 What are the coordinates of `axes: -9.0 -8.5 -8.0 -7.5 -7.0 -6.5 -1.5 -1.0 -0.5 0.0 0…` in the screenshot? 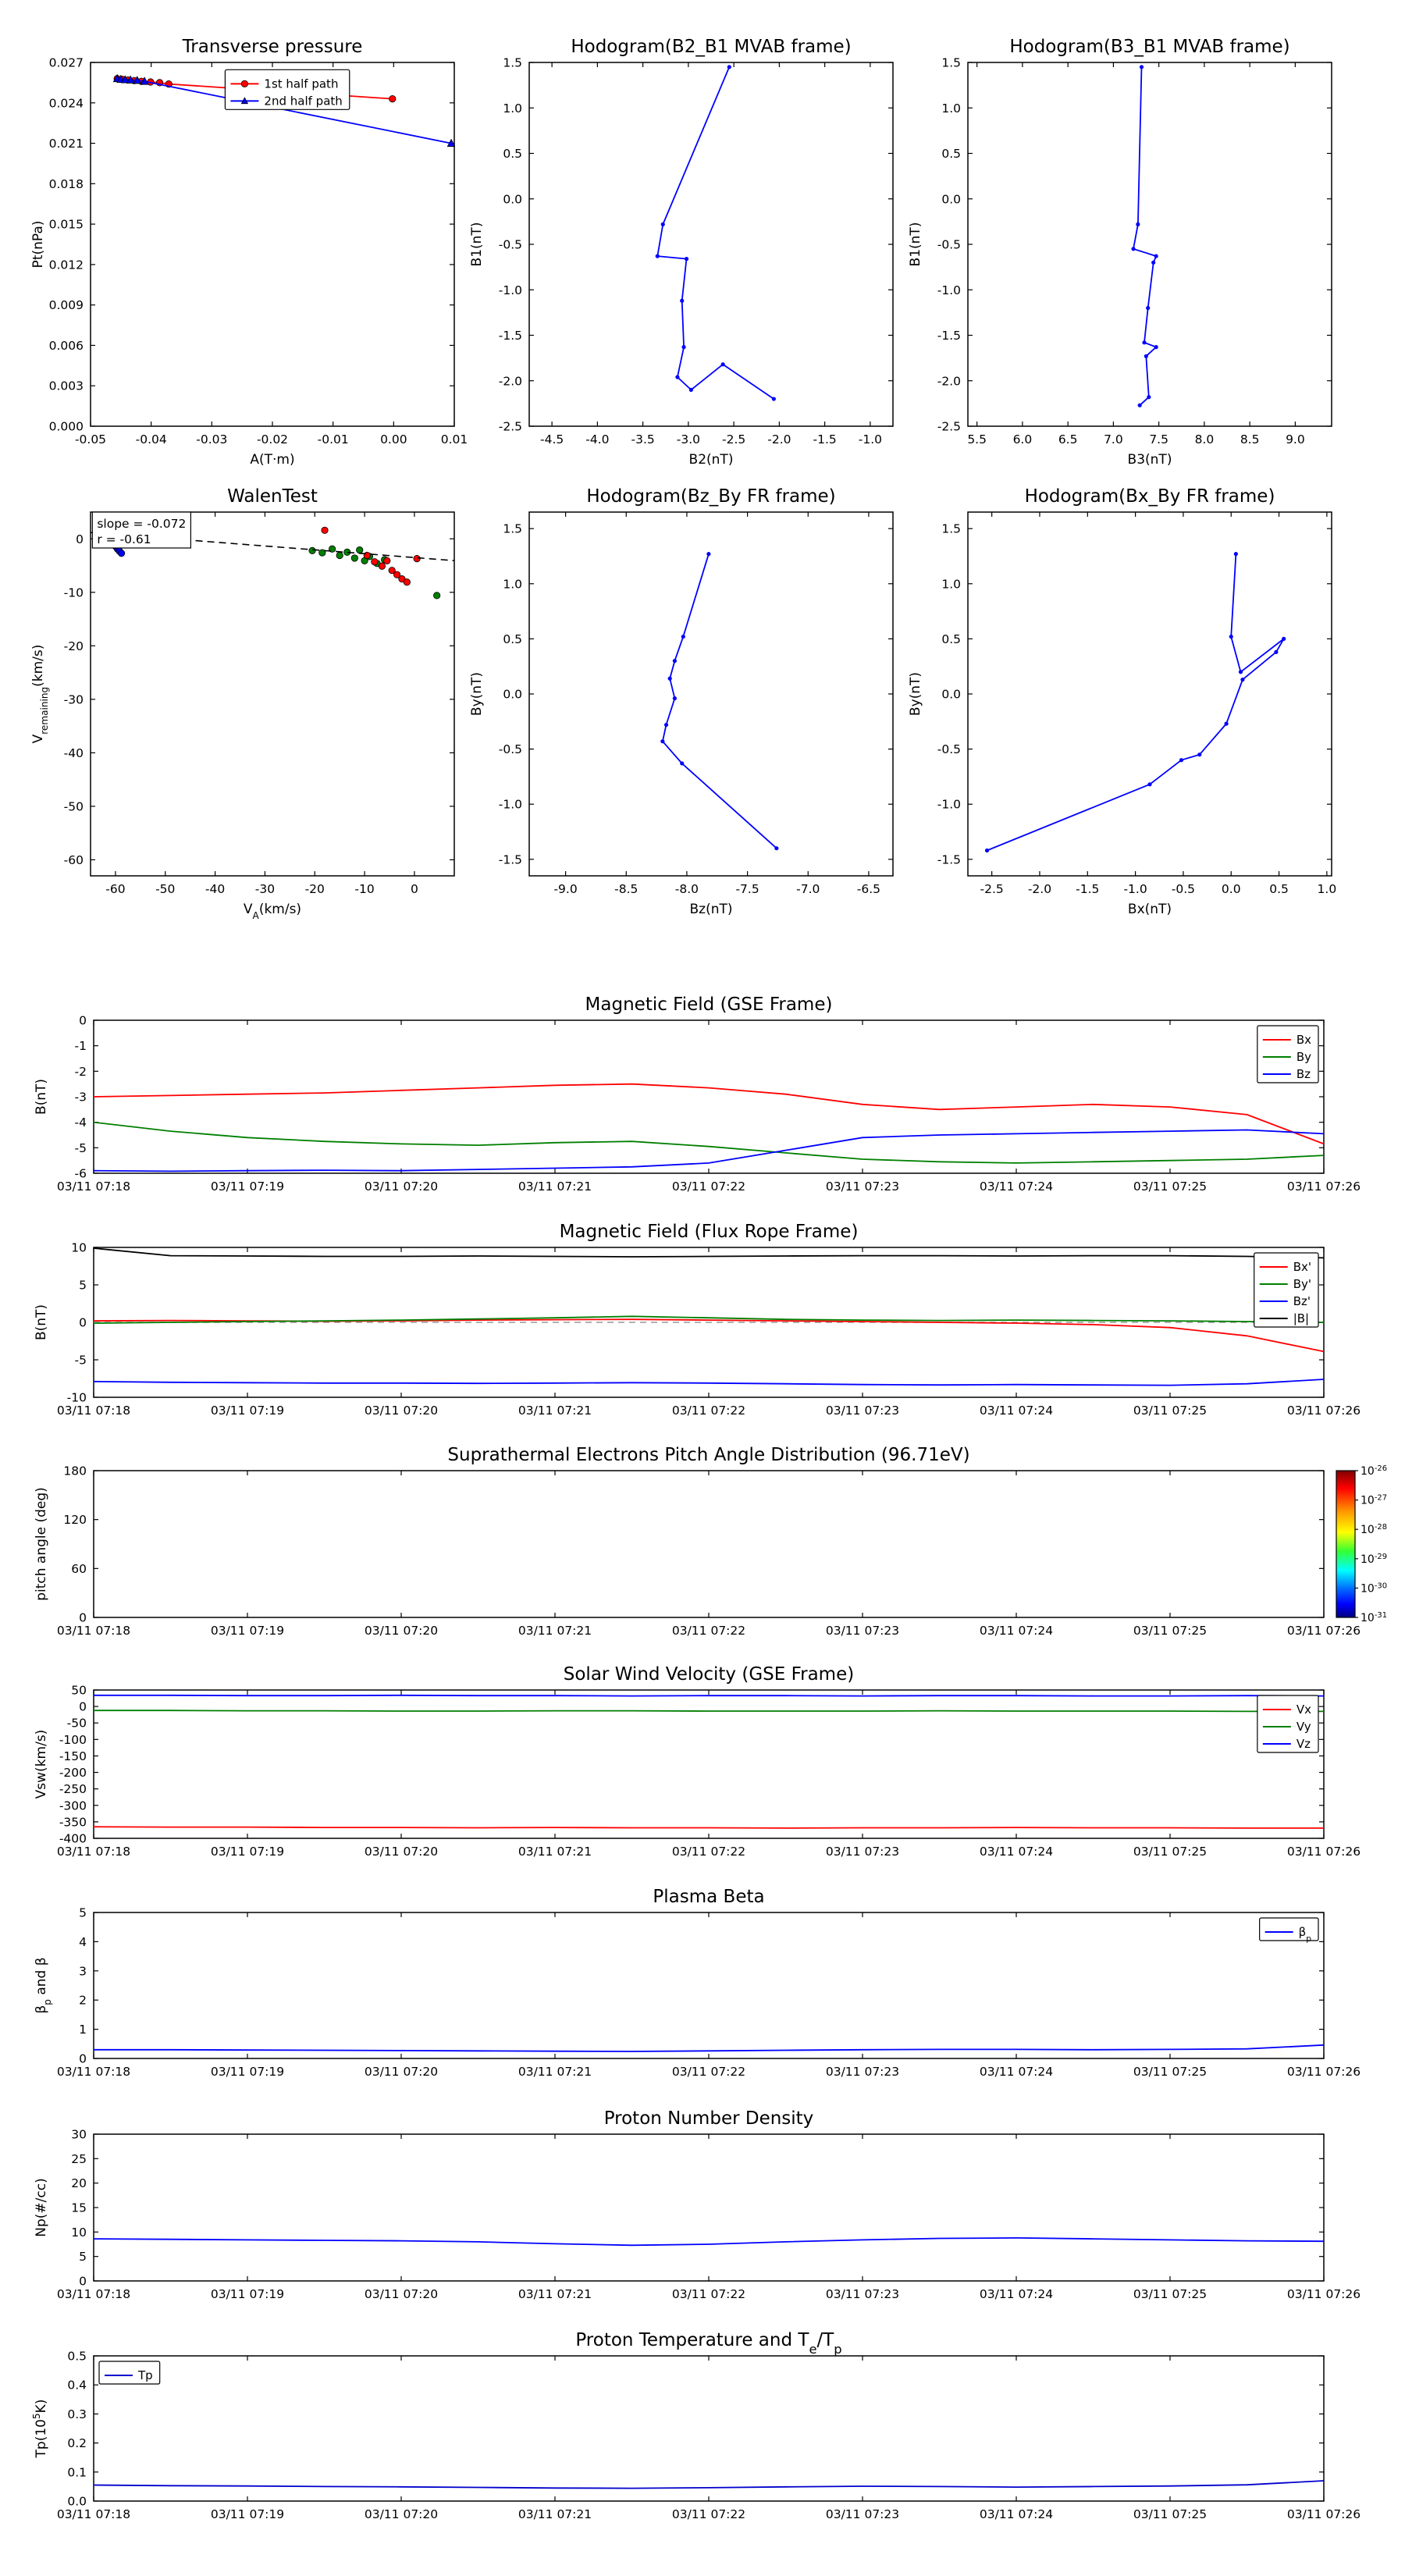 It's located at (696, 703).